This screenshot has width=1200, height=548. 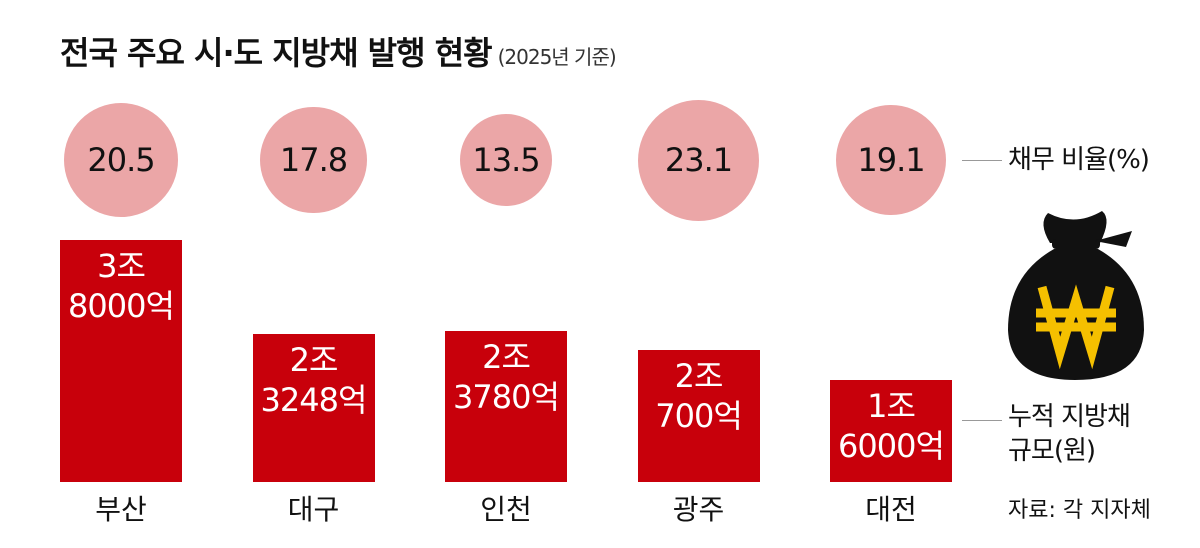 What do you see at coordinates (313, 509) in the screenshot?
I see `x-tick-label: 대구` at bounding box center [313, 509].